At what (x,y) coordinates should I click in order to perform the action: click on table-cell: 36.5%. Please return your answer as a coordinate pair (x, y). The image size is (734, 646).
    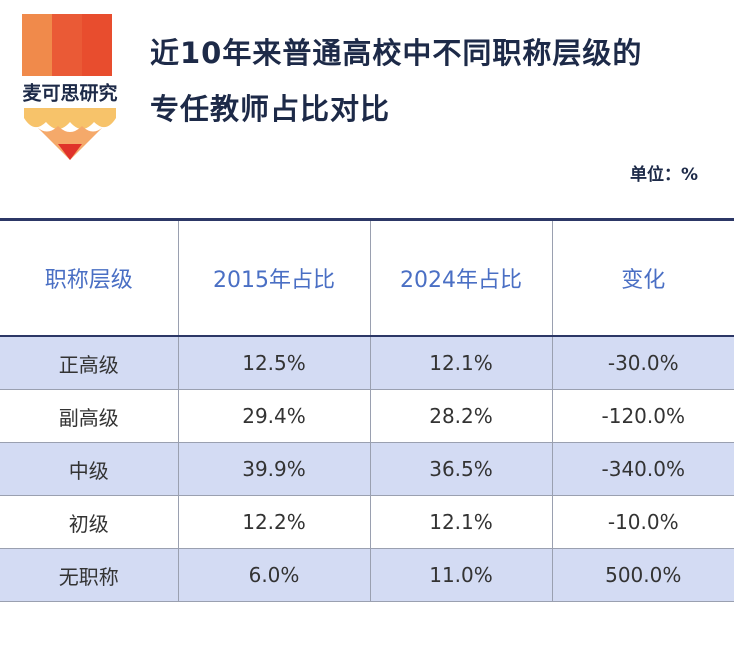
    Looking at the image, I should click on (461, 469).